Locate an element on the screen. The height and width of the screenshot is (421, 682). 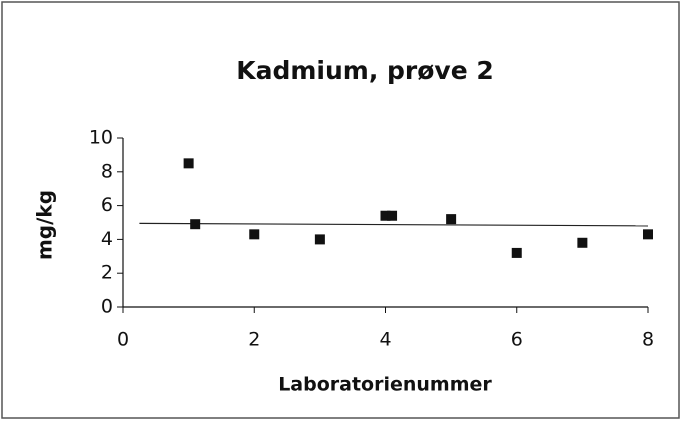
x-tick-label: 4 is located at coordinates (385, 340).